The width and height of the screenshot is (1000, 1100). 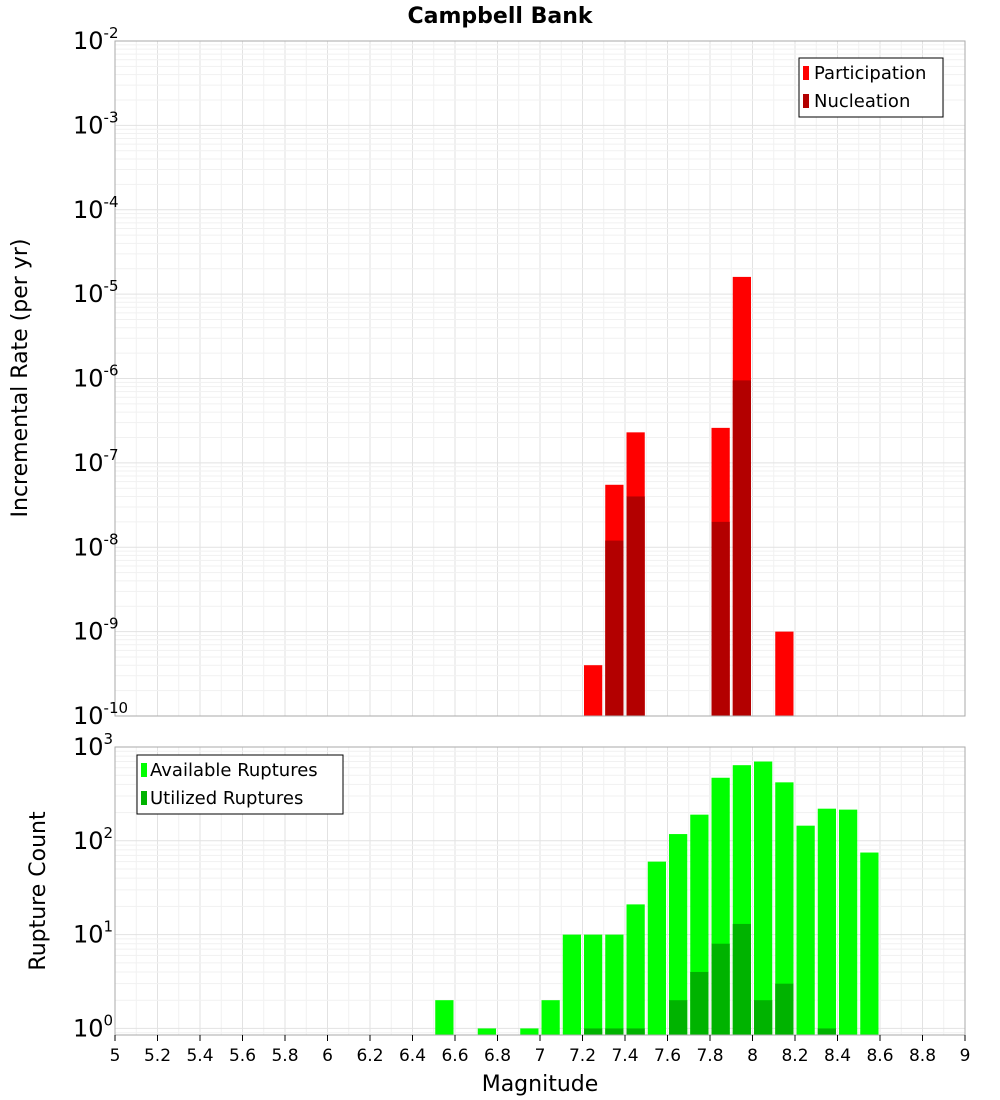 I want to click on x-tick-label: 5, so click(x=115, y=1056).